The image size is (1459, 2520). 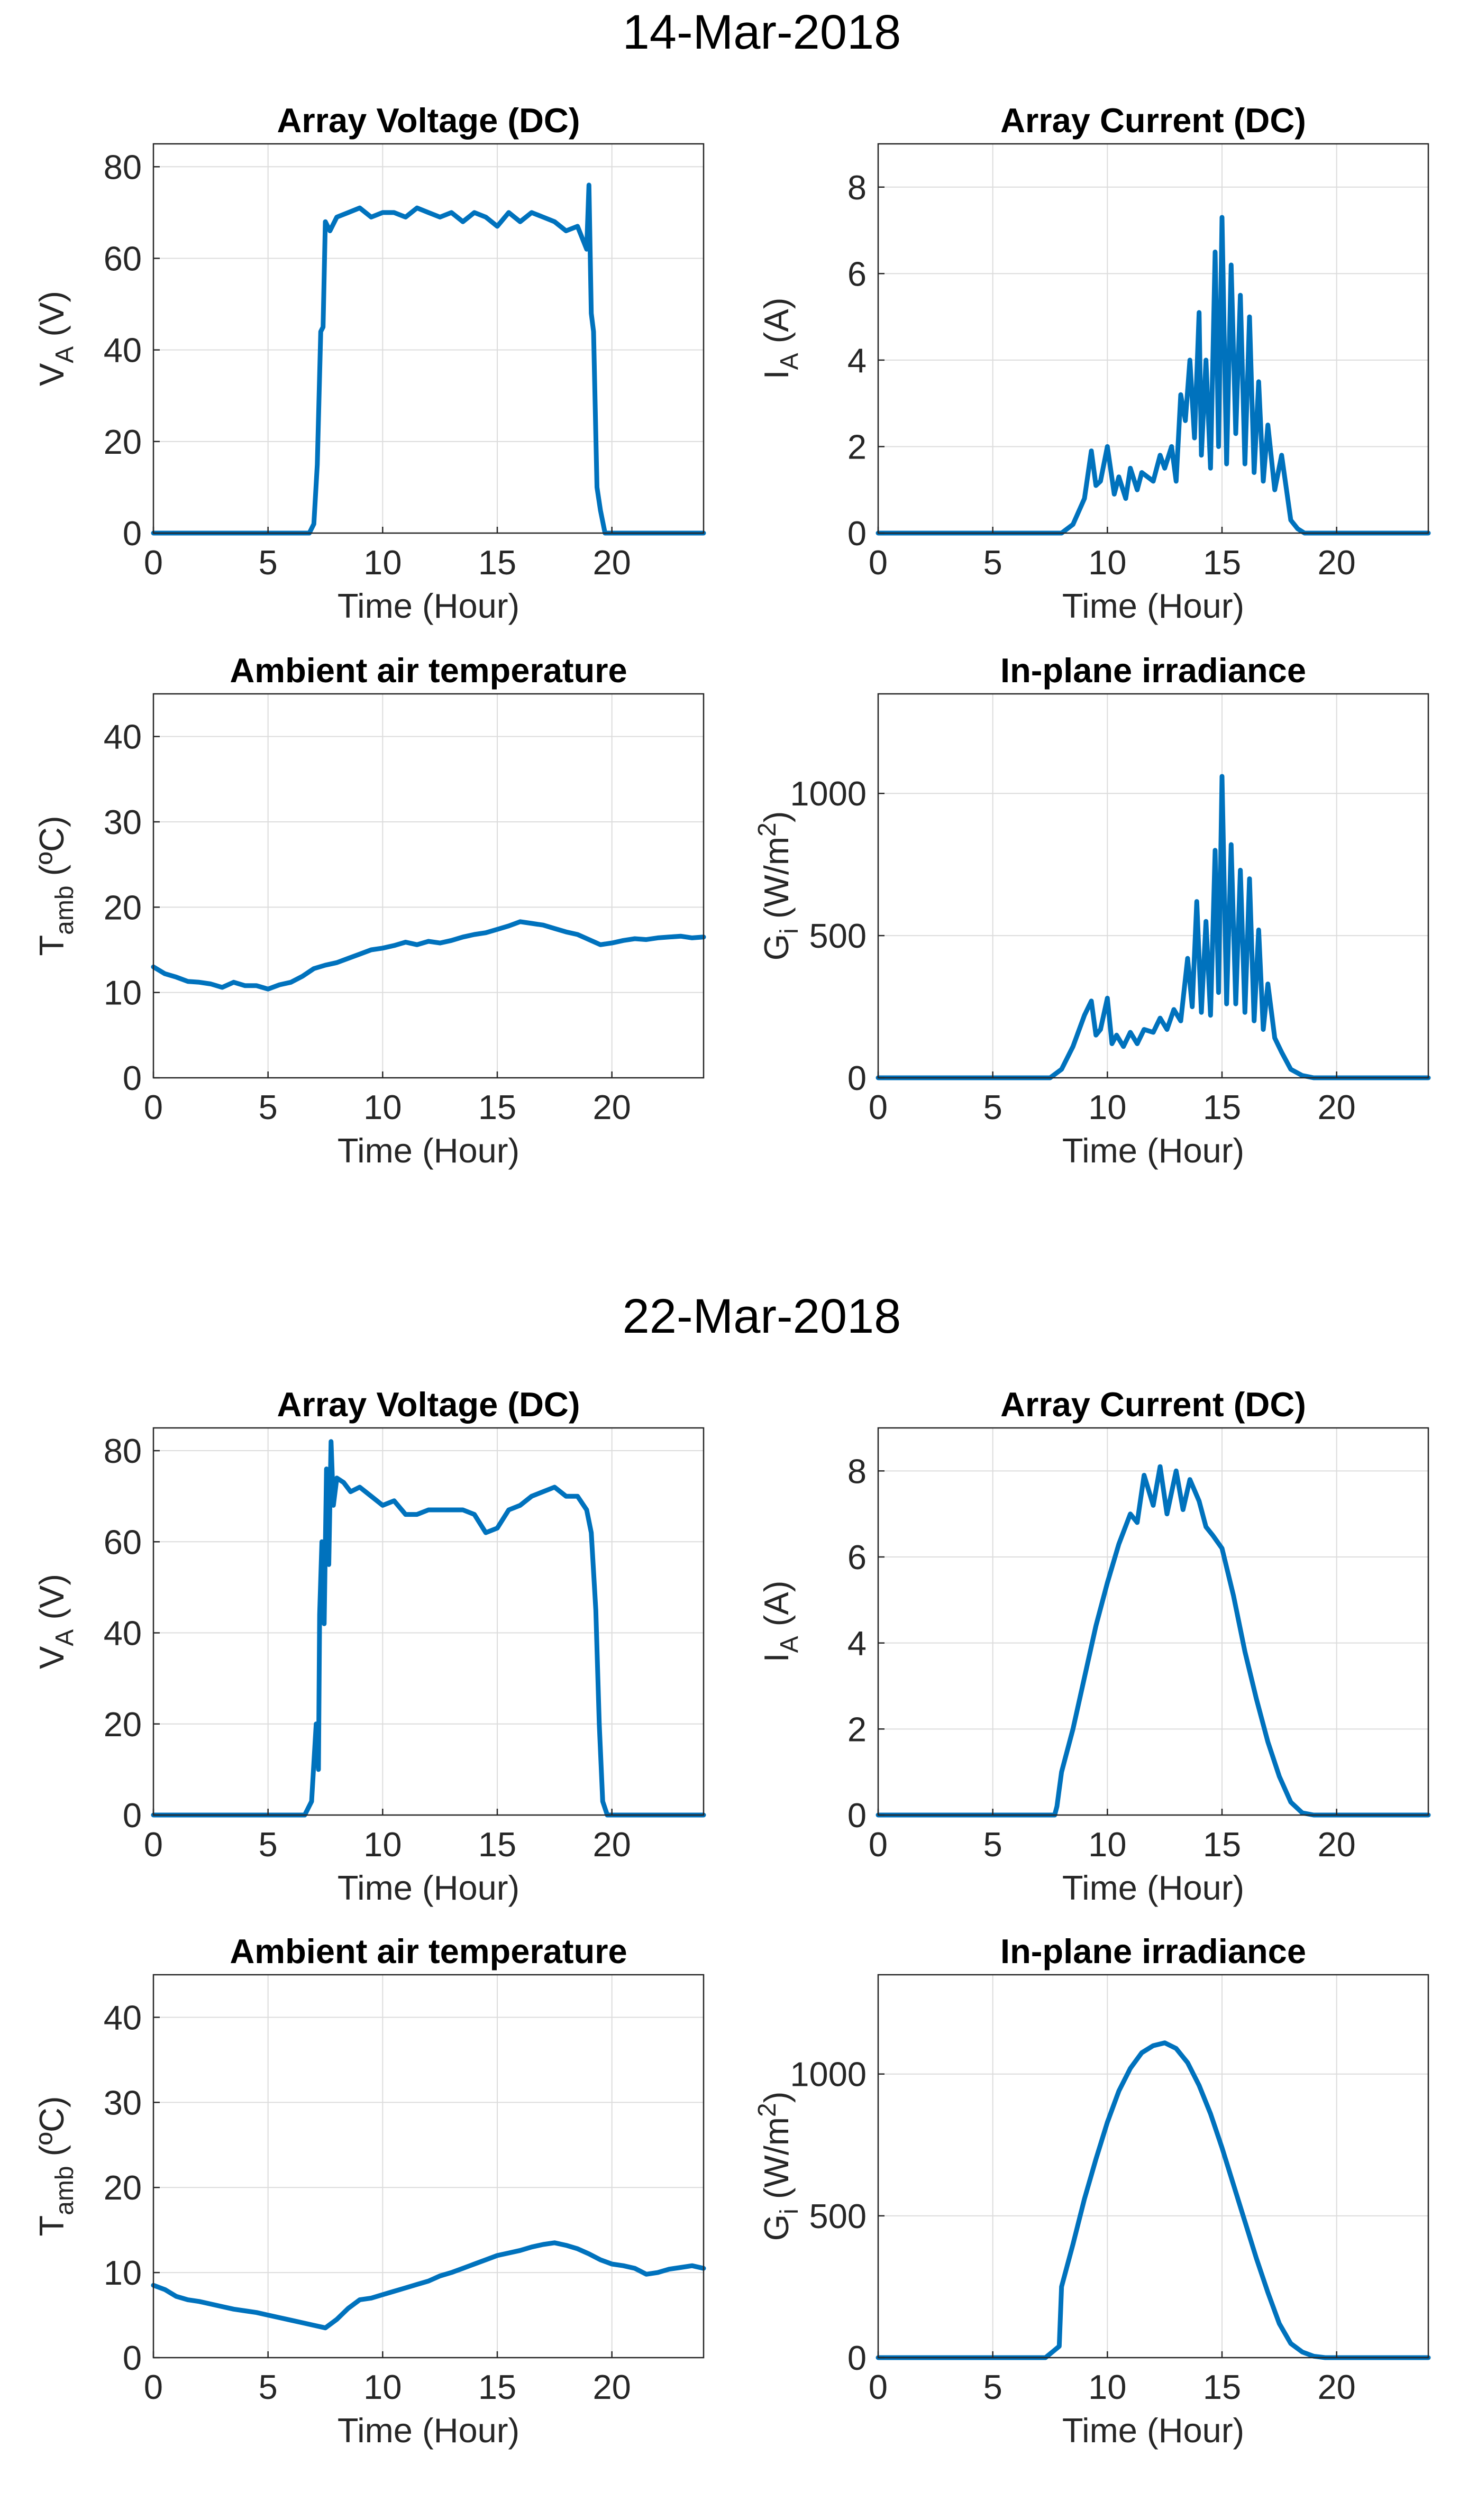 What do you see at coordinates (778, 886) in the screenshot?
I see `y-axis-label: Gi (W/m2)` at bounding box center [778, 886].